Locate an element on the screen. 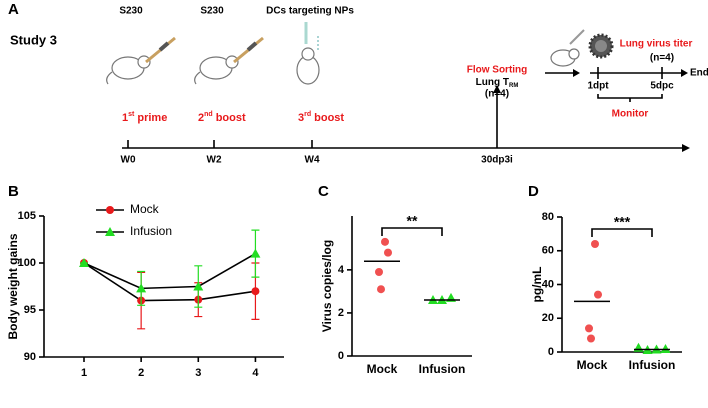 The height and width of the screenshot is (408, 708). sorting-tissue: Lung TRM is located at coordinates (497, 83).